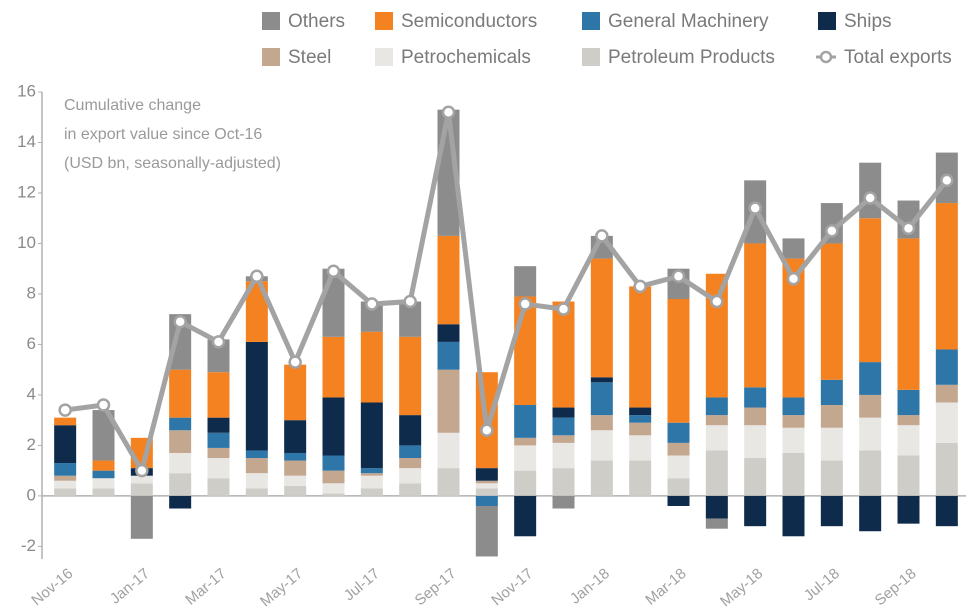  What do you see at coordinates (898, 57) in the screenshot?
I see `legend-label: Total exports` at bounding box center [898, 57].